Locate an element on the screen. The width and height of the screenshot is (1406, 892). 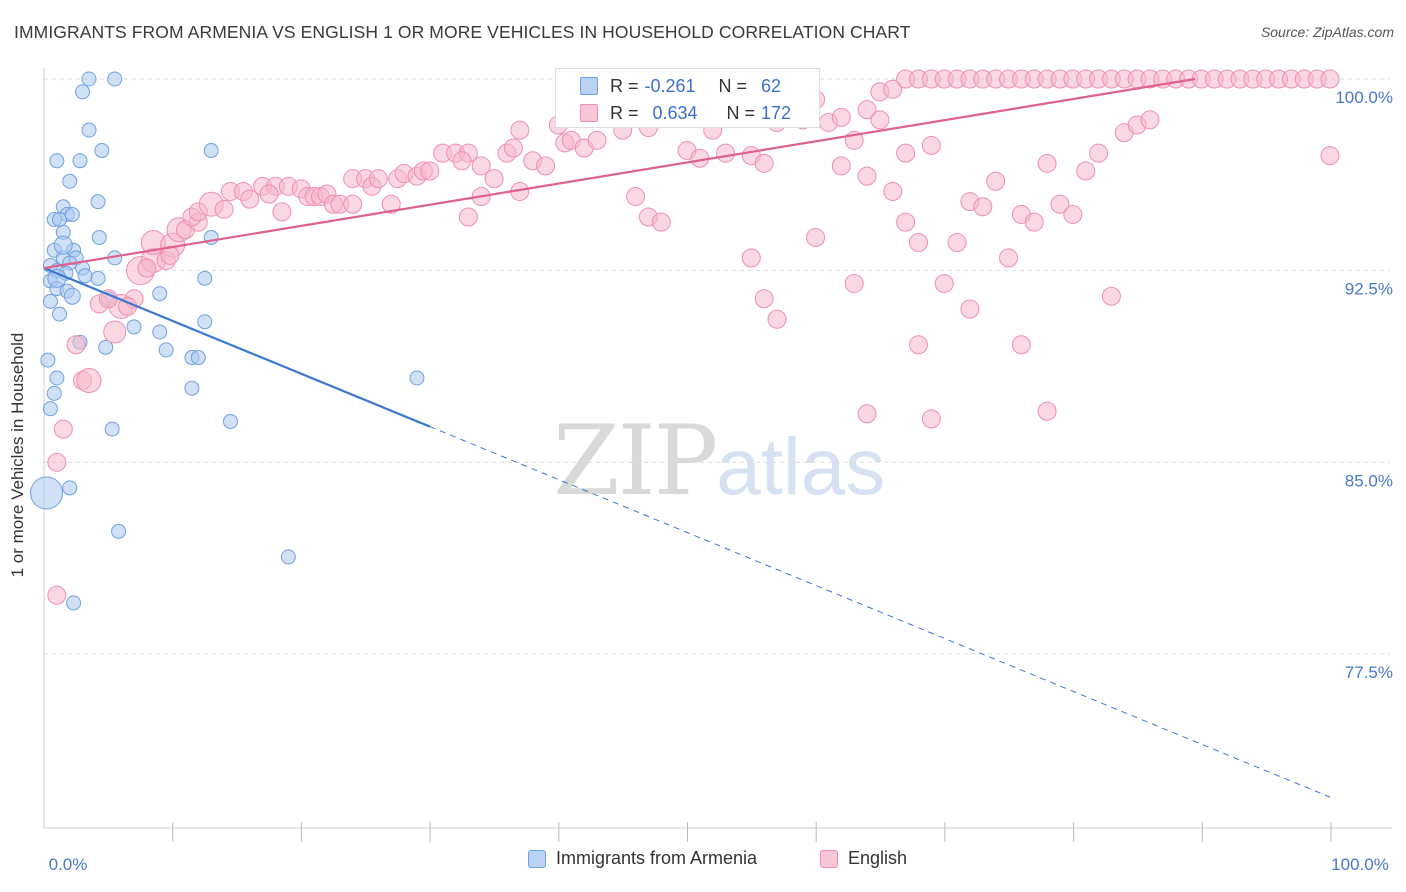
stats-r-value-english: 0.634 is located at coordinates (675, 112).